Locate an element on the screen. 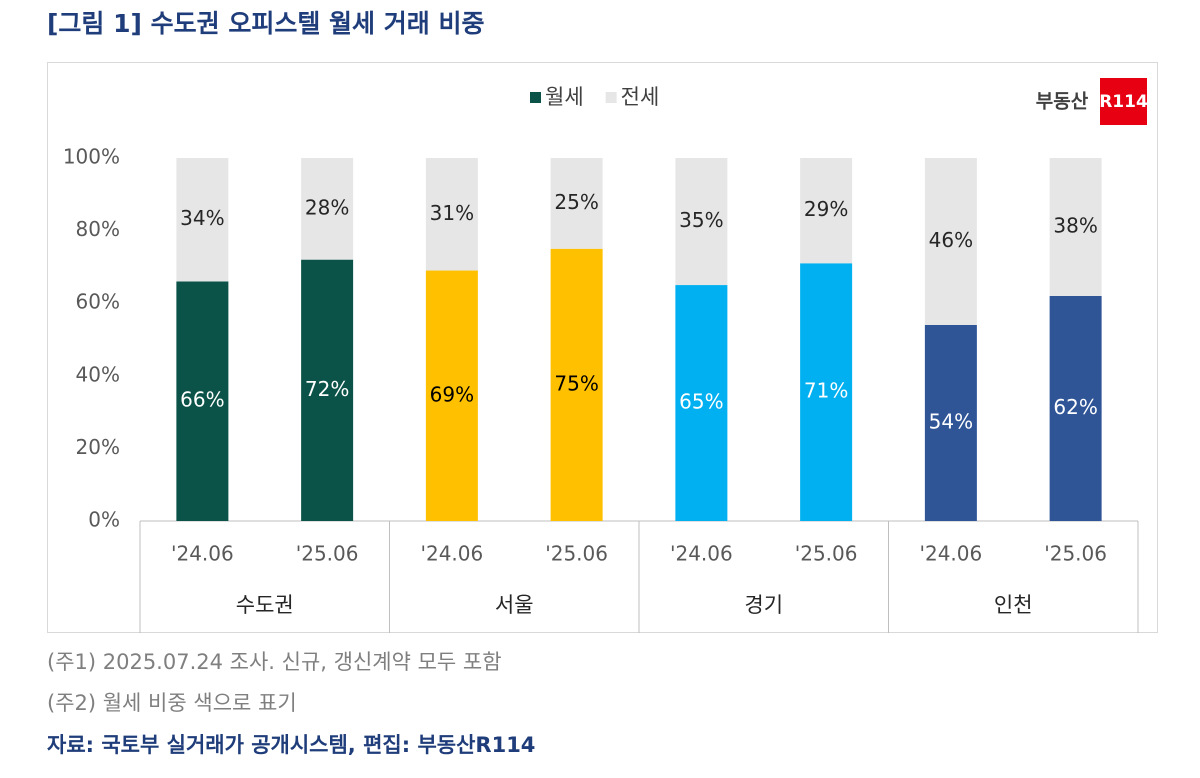  data-label: 35% is located at coordinates (701, 220).